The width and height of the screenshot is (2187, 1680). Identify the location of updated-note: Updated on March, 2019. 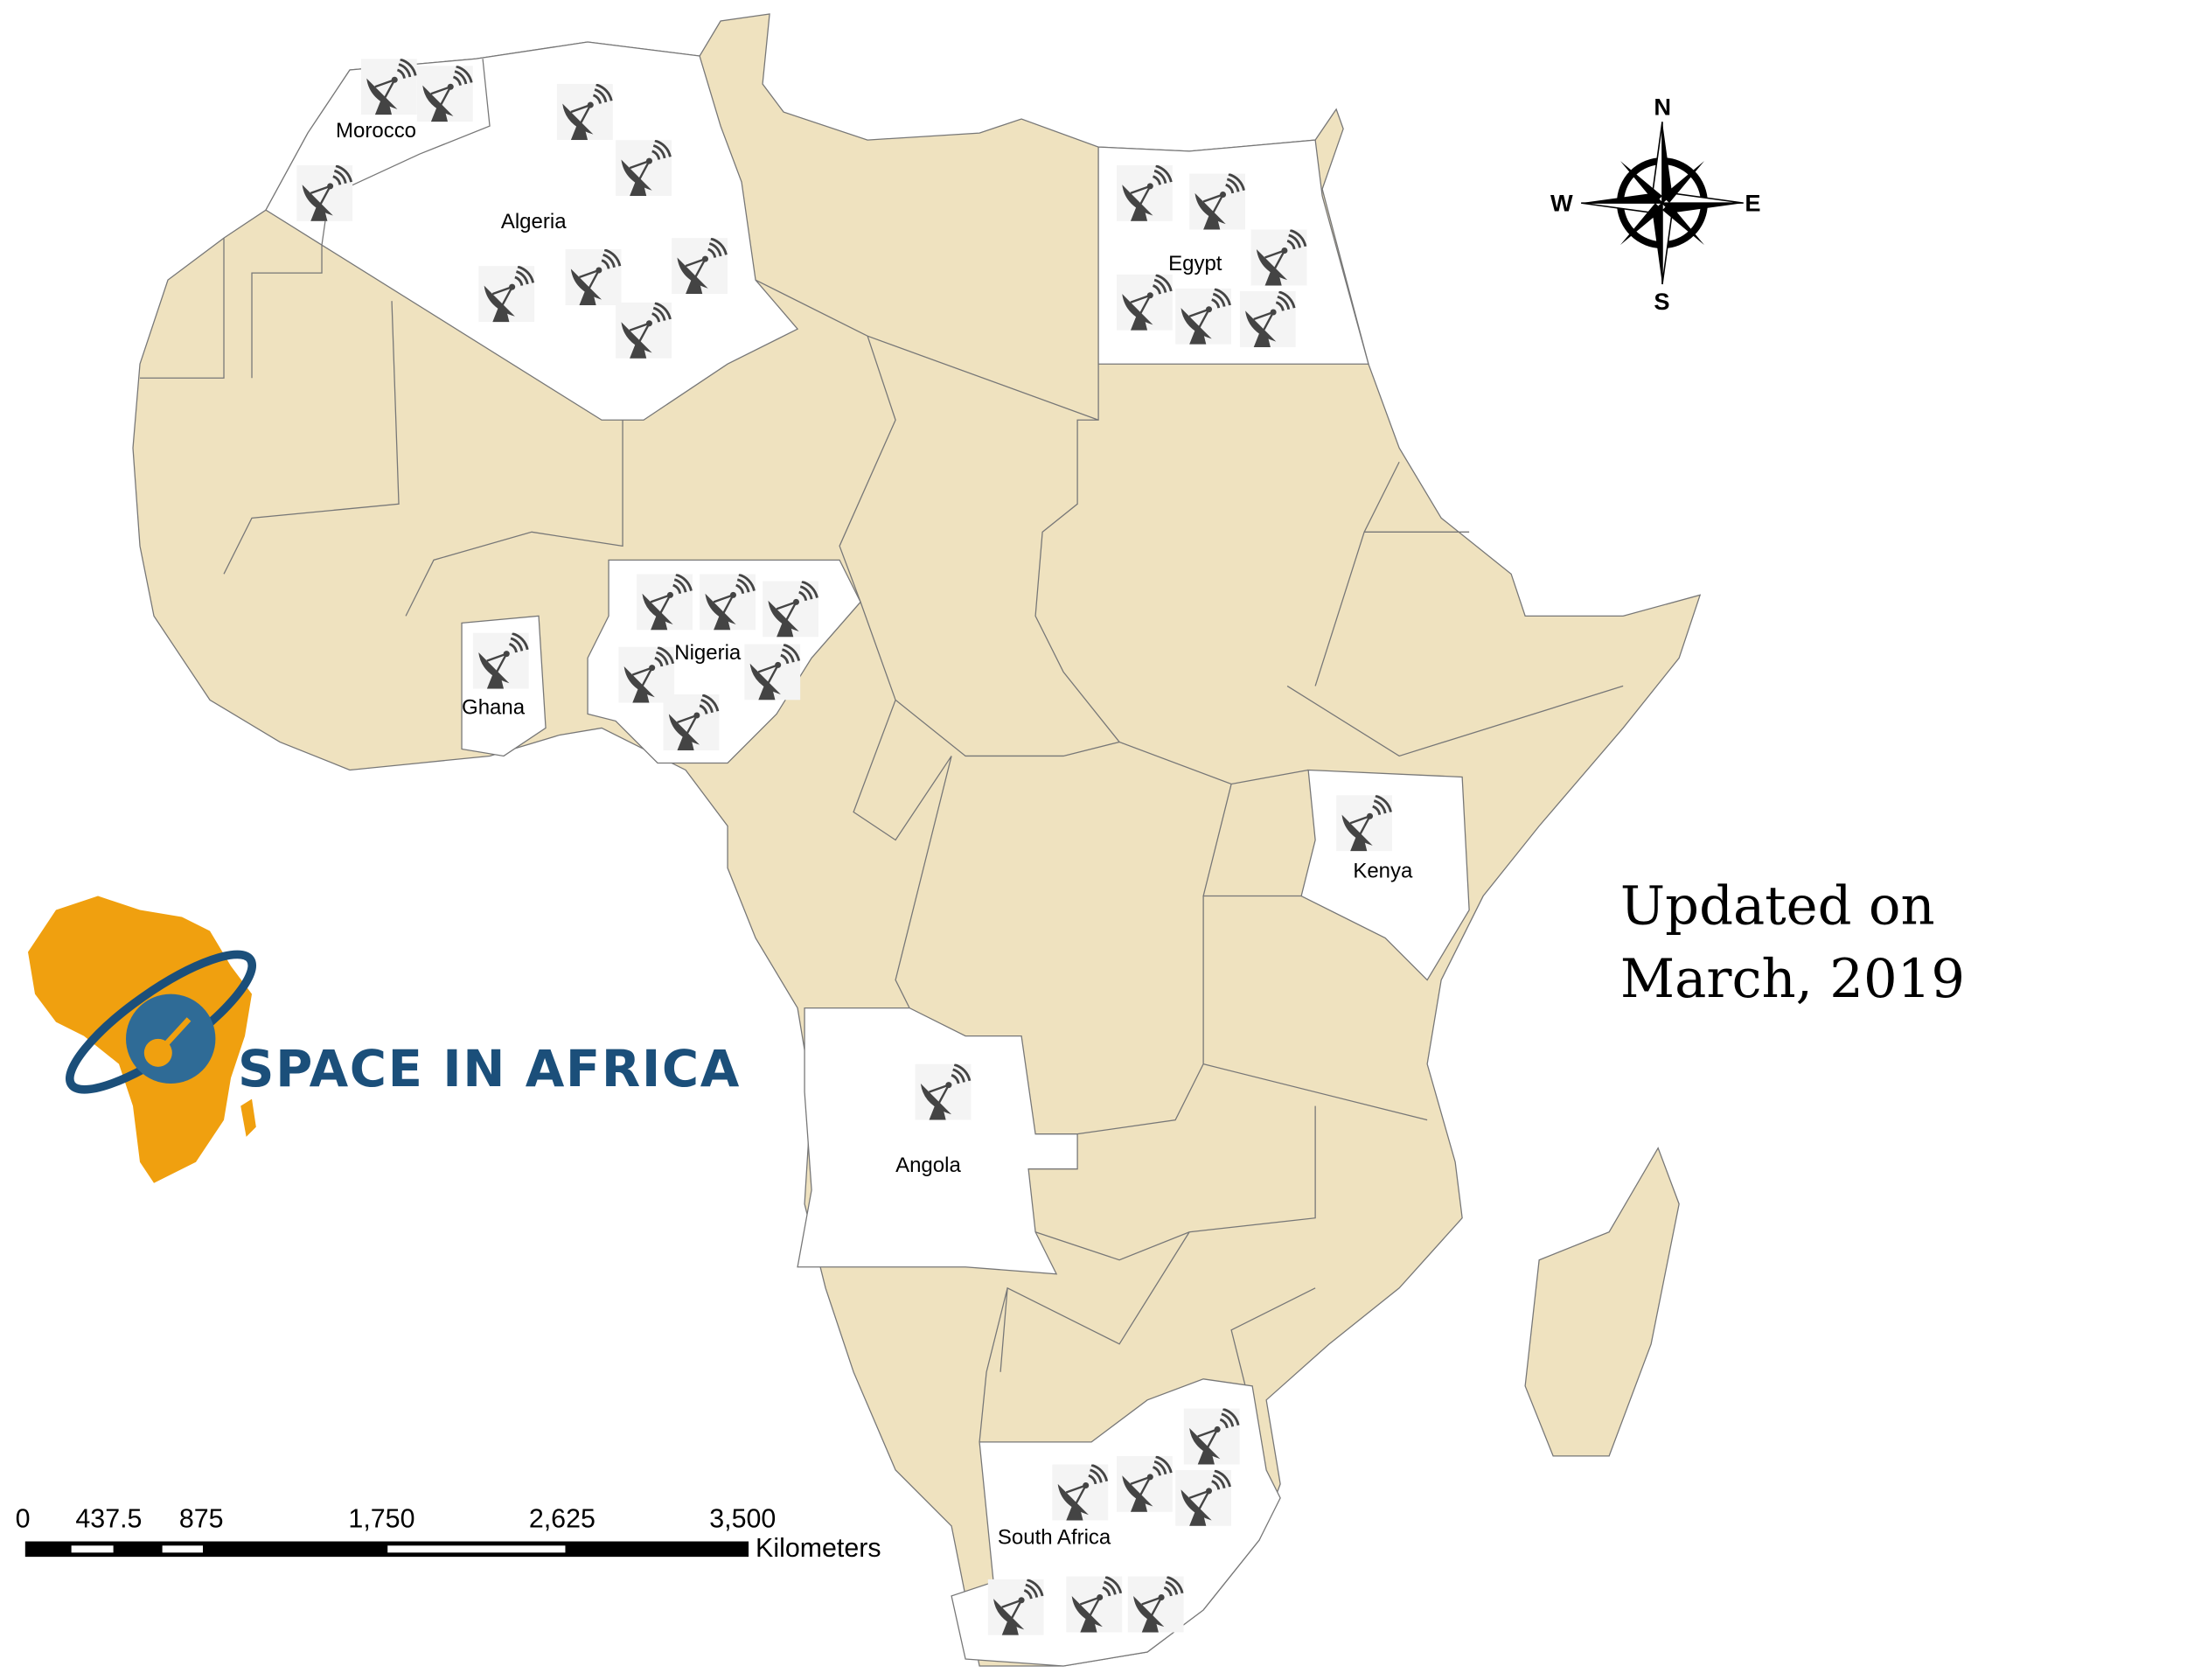
(1792, 943).